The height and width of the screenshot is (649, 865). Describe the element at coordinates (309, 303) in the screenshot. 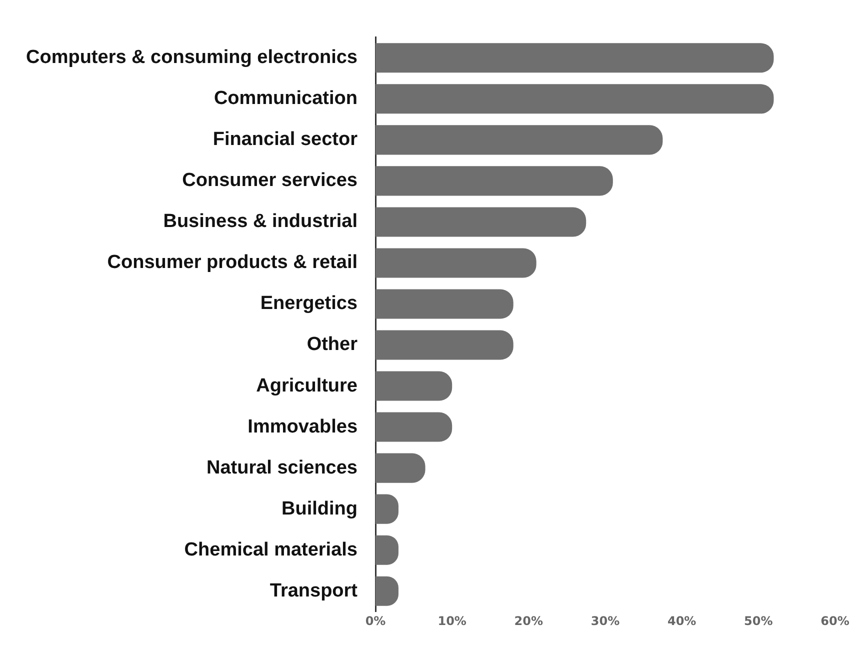

I see `y-tick-label: Energetics` at that location.